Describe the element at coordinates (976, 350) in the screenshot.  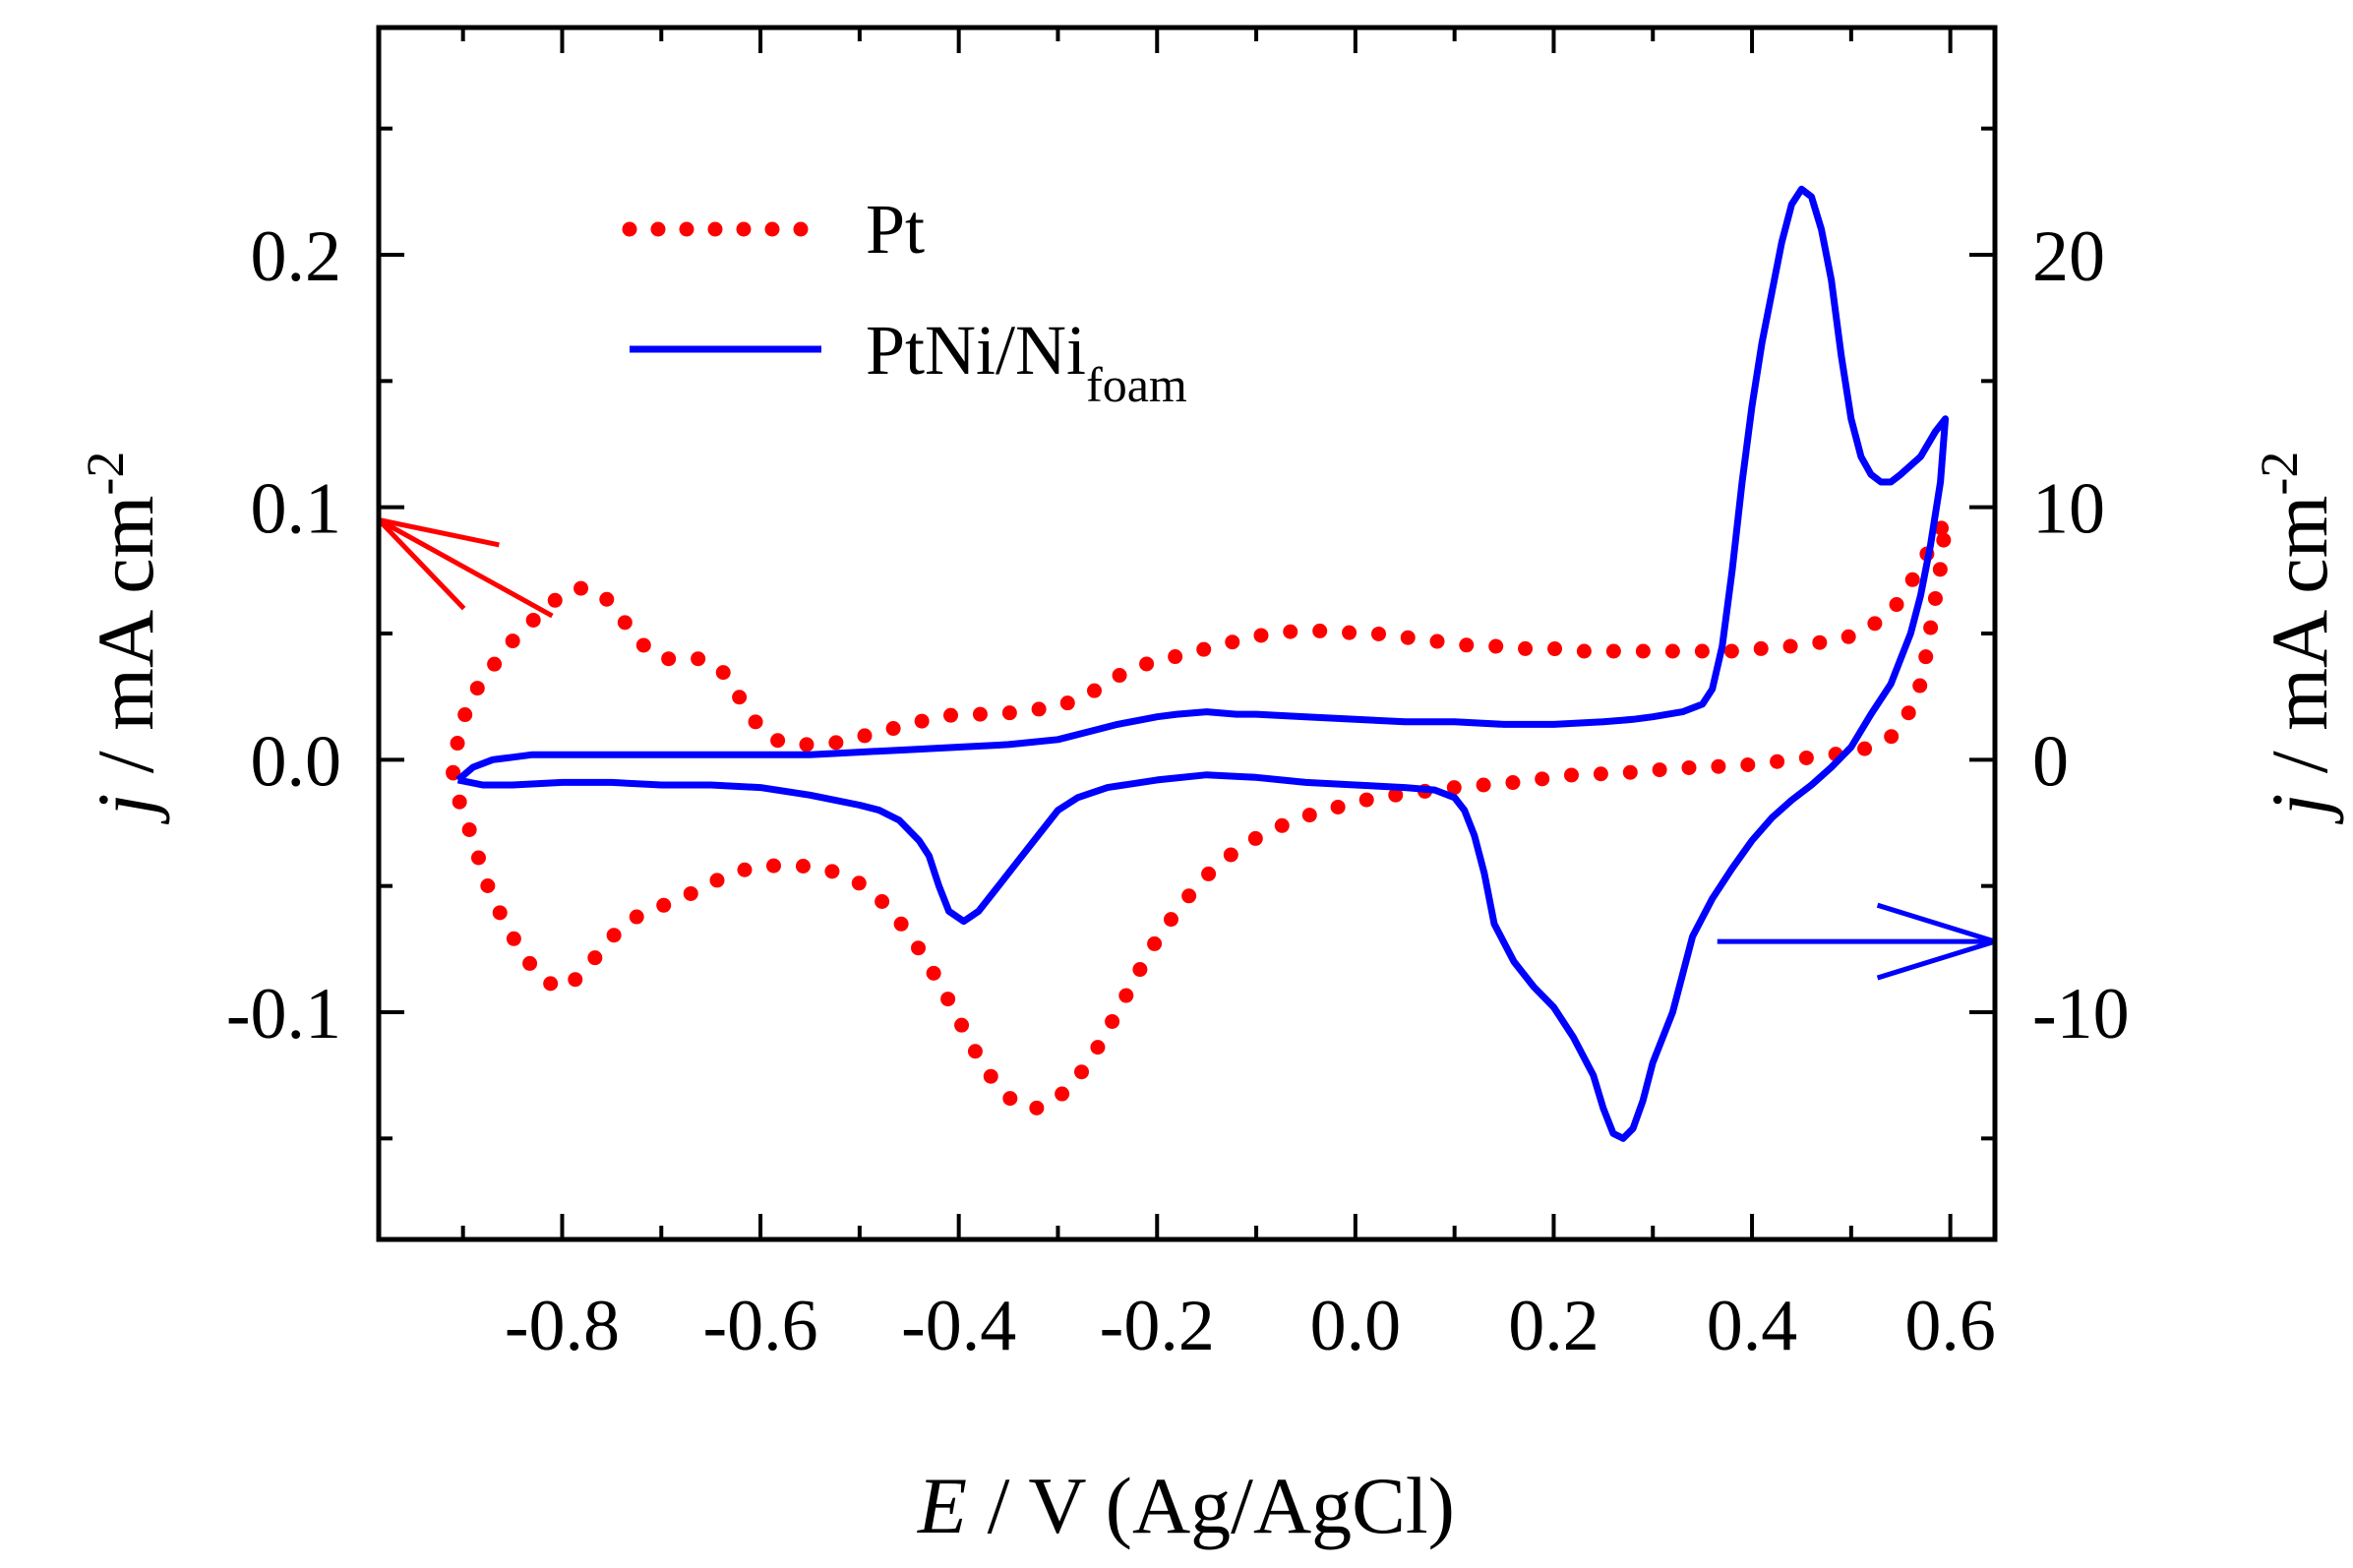
I see `legend-label-ptni-main: PtNi/Ni` at that location.